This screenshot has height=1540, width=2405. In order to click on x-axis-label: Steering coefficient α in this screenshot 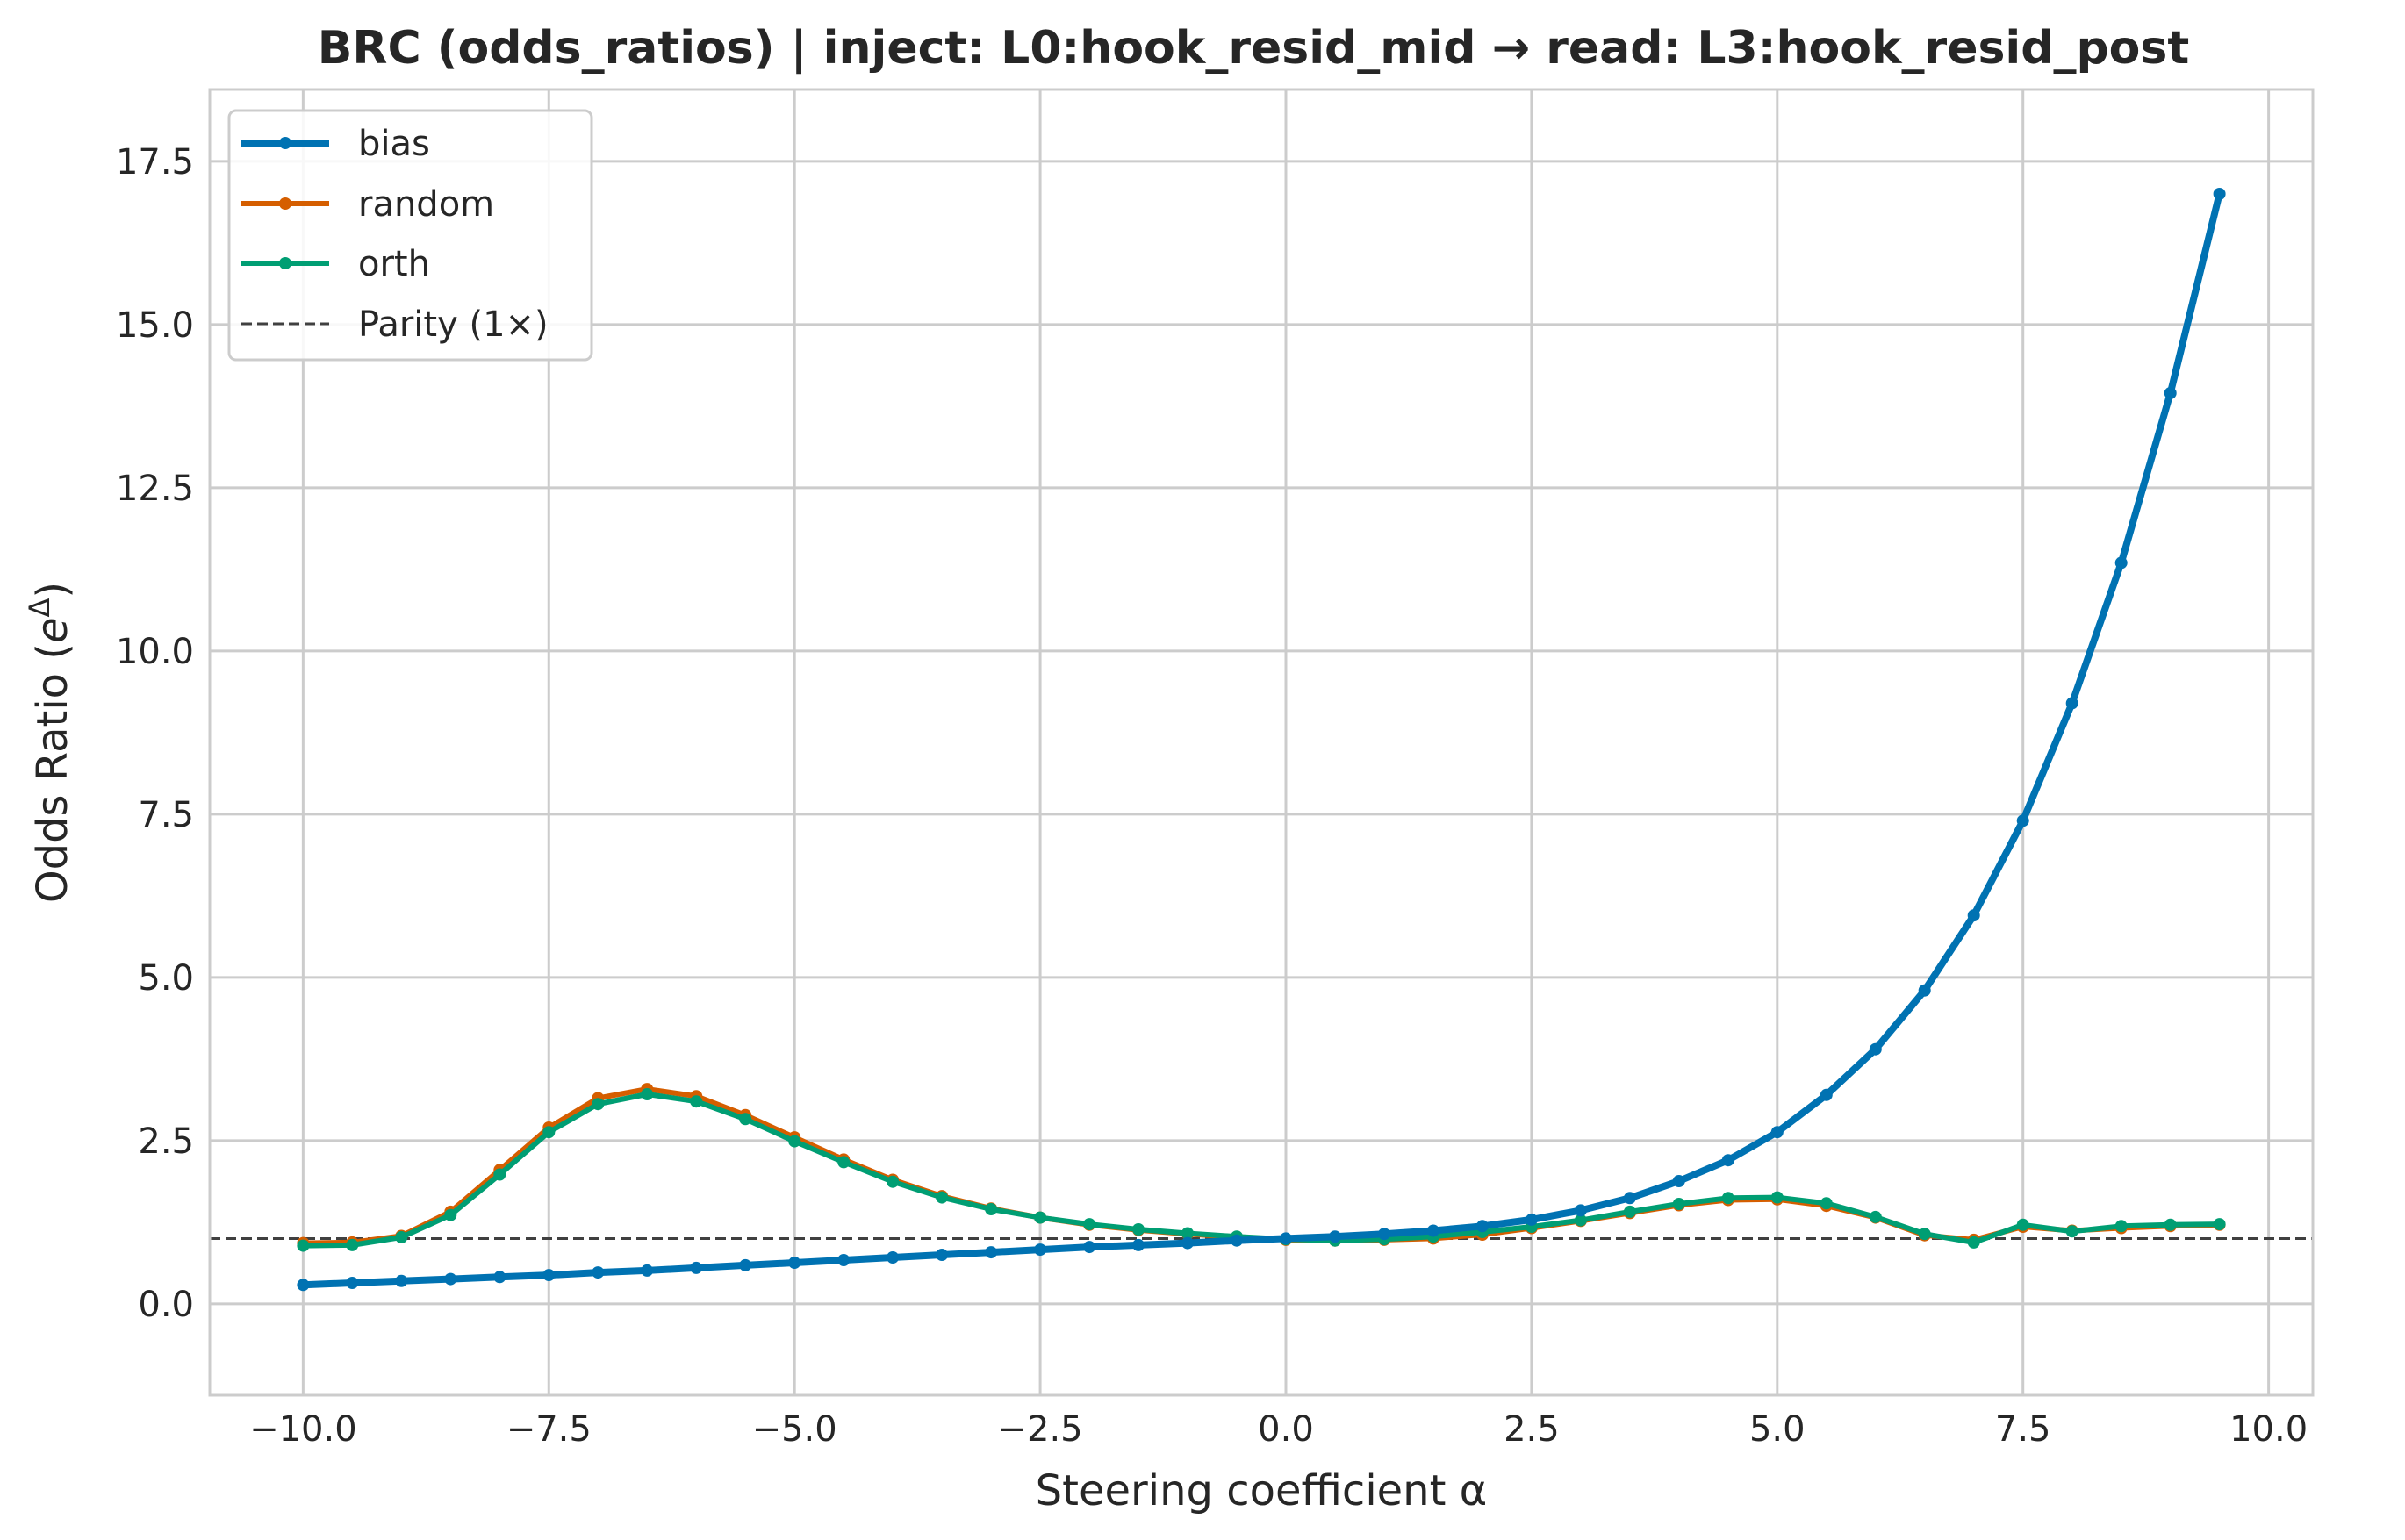, I will do `click(1262, 1490)`.